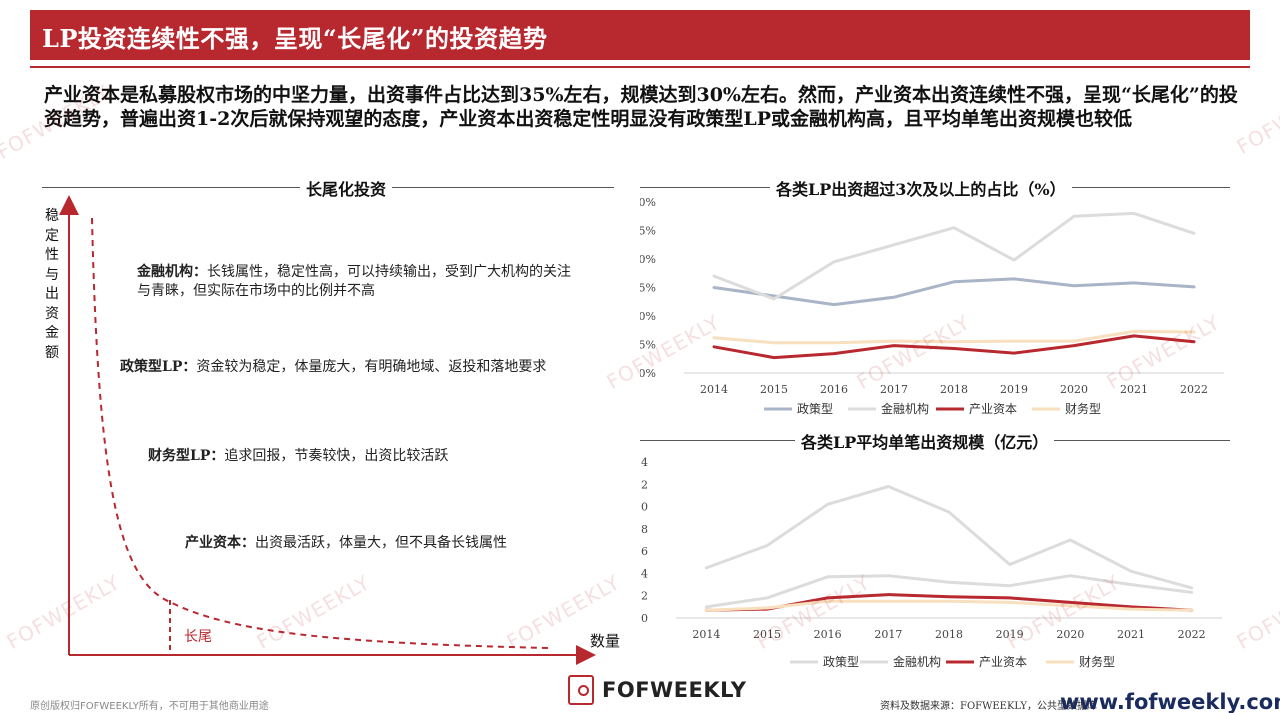 The height and width of the screenshot is (713, 1280). What do you see at coordinates (921, 188) in the screenshot?
I see `chart1-title: 各类LP出资超过3次及以上的占比（%）` at bounding box center [921, 188].